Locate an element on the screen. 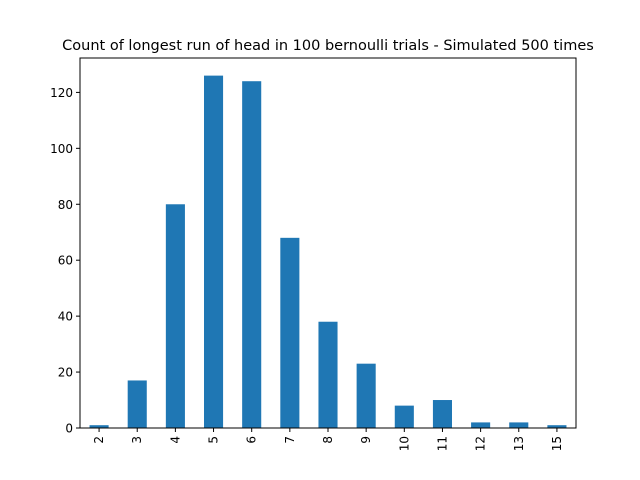 This screenshot has height=480, width=640. x-tick-label-4: 4 is located at coordinates (175, 440).